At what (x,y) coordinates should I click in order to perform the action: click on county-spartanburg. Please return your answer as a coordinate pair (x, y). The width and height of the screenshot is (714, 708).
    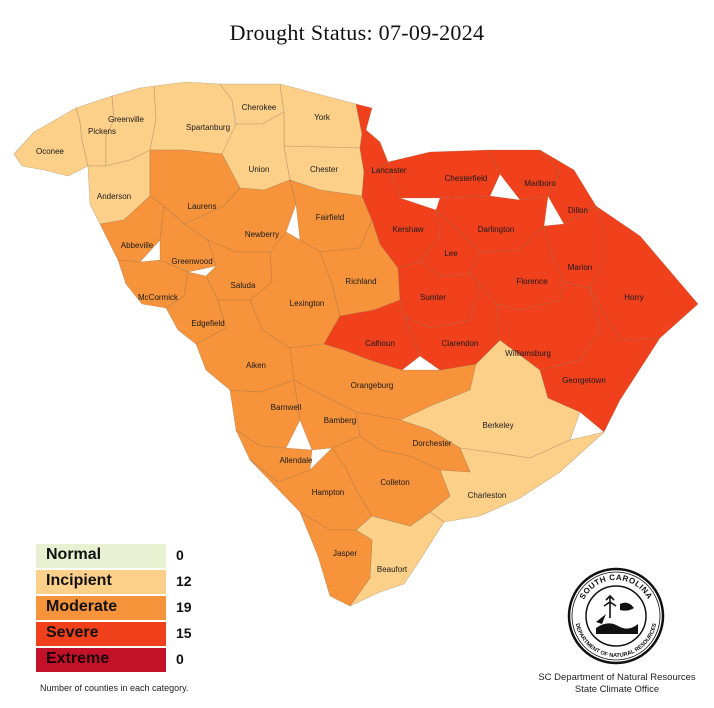
    Looking at the image, I should click on (193, 118).